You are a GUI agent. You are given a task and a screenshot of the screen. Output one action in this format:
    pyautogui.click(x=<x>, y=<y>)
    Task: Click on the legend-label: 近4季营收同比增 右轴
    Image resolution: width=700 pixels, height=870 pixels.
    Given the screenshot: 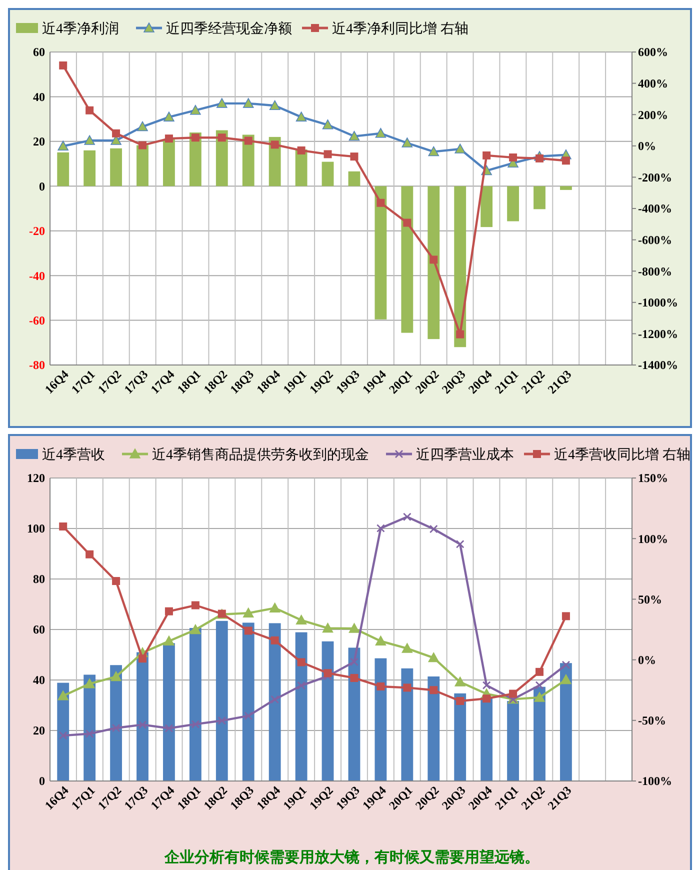 What is the action you would take?
    pyautogui.click(x=622, y=455)
    